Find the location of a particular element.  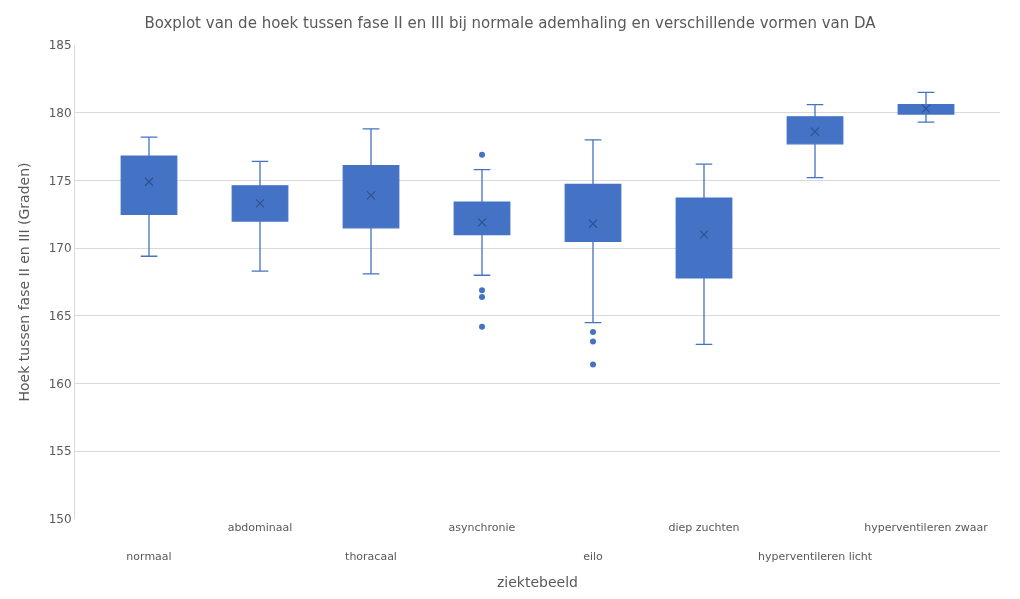

y-tick-label: 175 is located at coordinates (60, 180).